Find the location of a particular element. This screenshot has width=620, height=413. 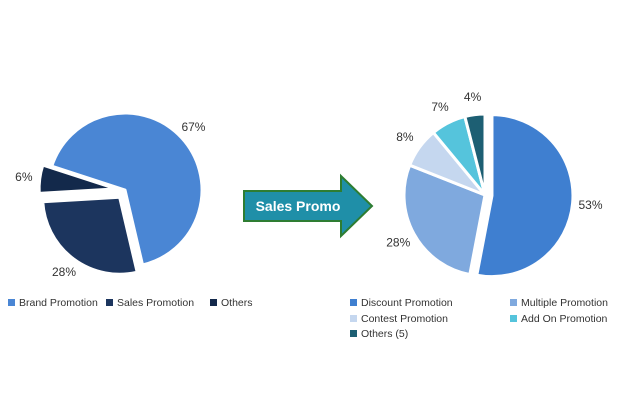

left-slice-sales-promotion is located at coordinates (90, 235).